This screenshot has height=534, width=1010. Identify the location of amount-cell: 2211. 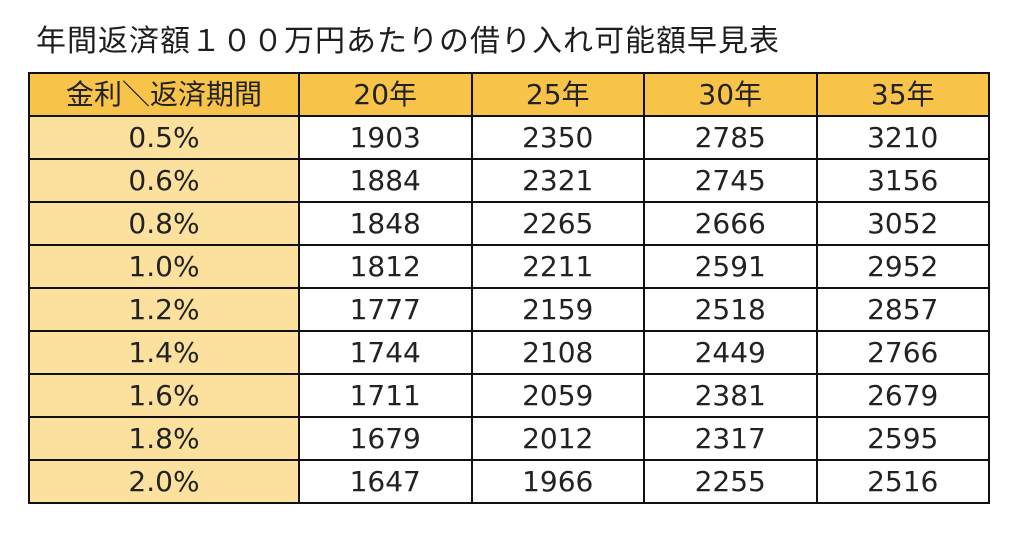
(557, 266).